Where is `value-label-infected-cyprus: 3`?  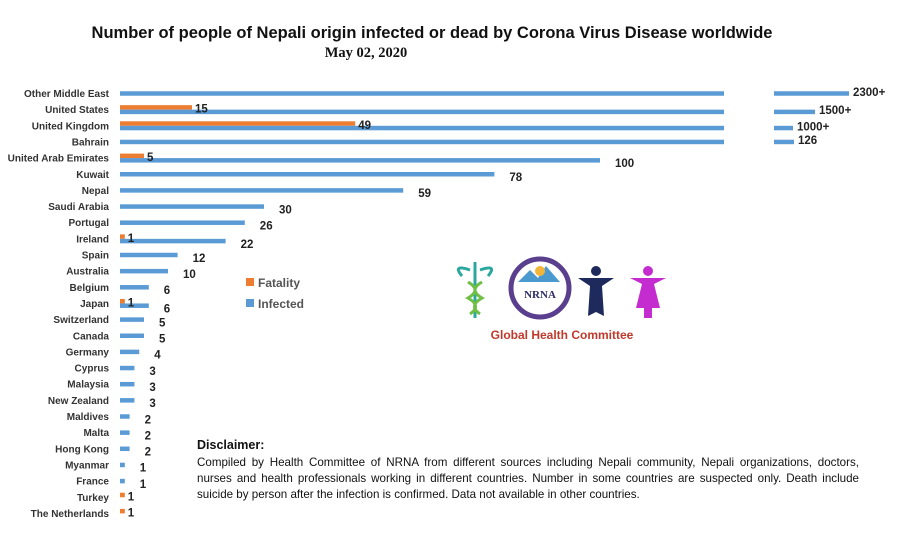
value-label-infected-cyprus: 3 is located at coordinates (152, 372).